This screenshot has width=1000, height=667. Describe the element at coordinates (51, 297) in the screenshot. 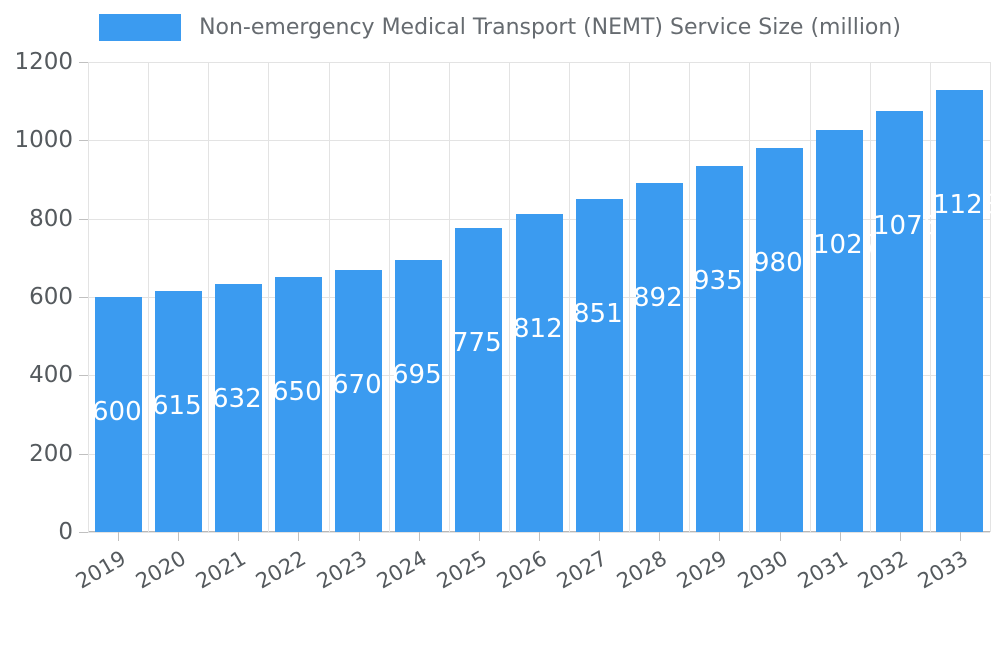

I see `y-tick-label: 600` at that location.